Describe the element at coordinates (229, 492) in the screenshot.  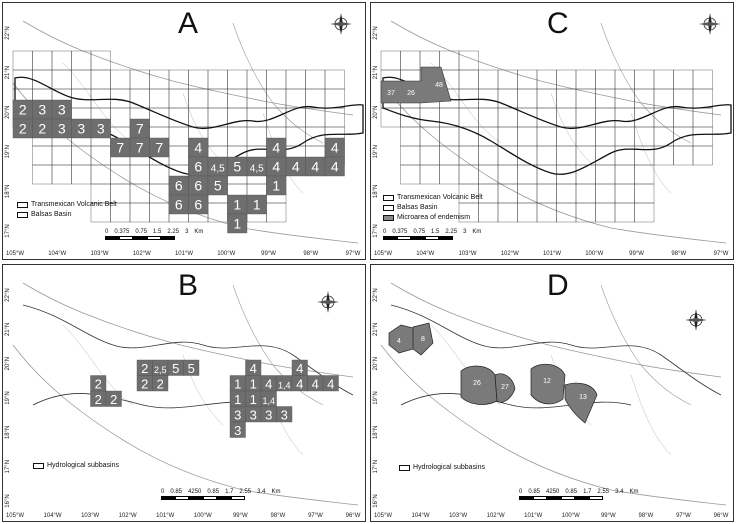
I see `scale-tick-label: 1.7` at that location.